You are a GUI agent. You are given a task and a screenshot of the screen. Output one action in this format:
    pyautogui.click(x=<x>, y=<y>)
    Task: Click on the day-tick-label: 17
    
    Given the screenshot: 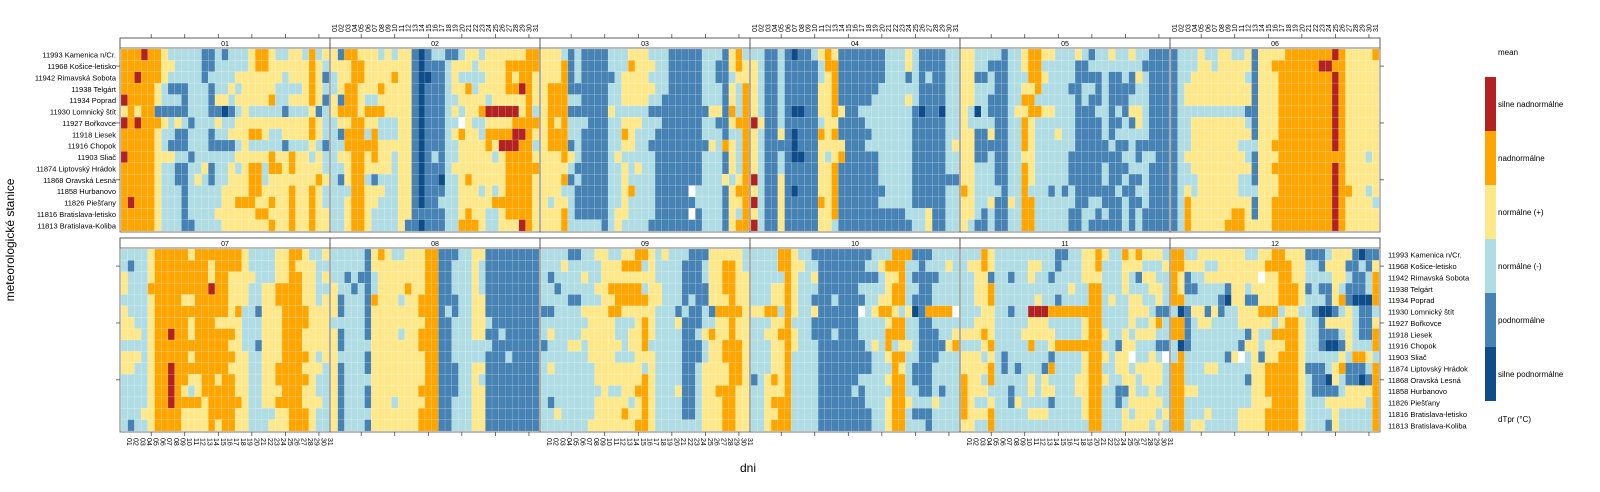 What is the action you would take?
    pyautogui.click(x=862, y=28)
    